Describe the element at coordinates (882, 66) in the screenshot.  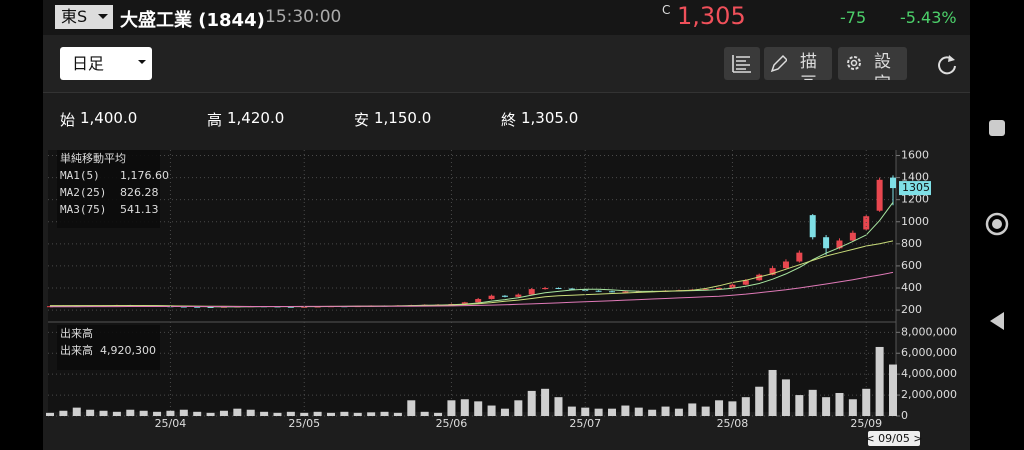
I see `settings-label: 設定` at that location.